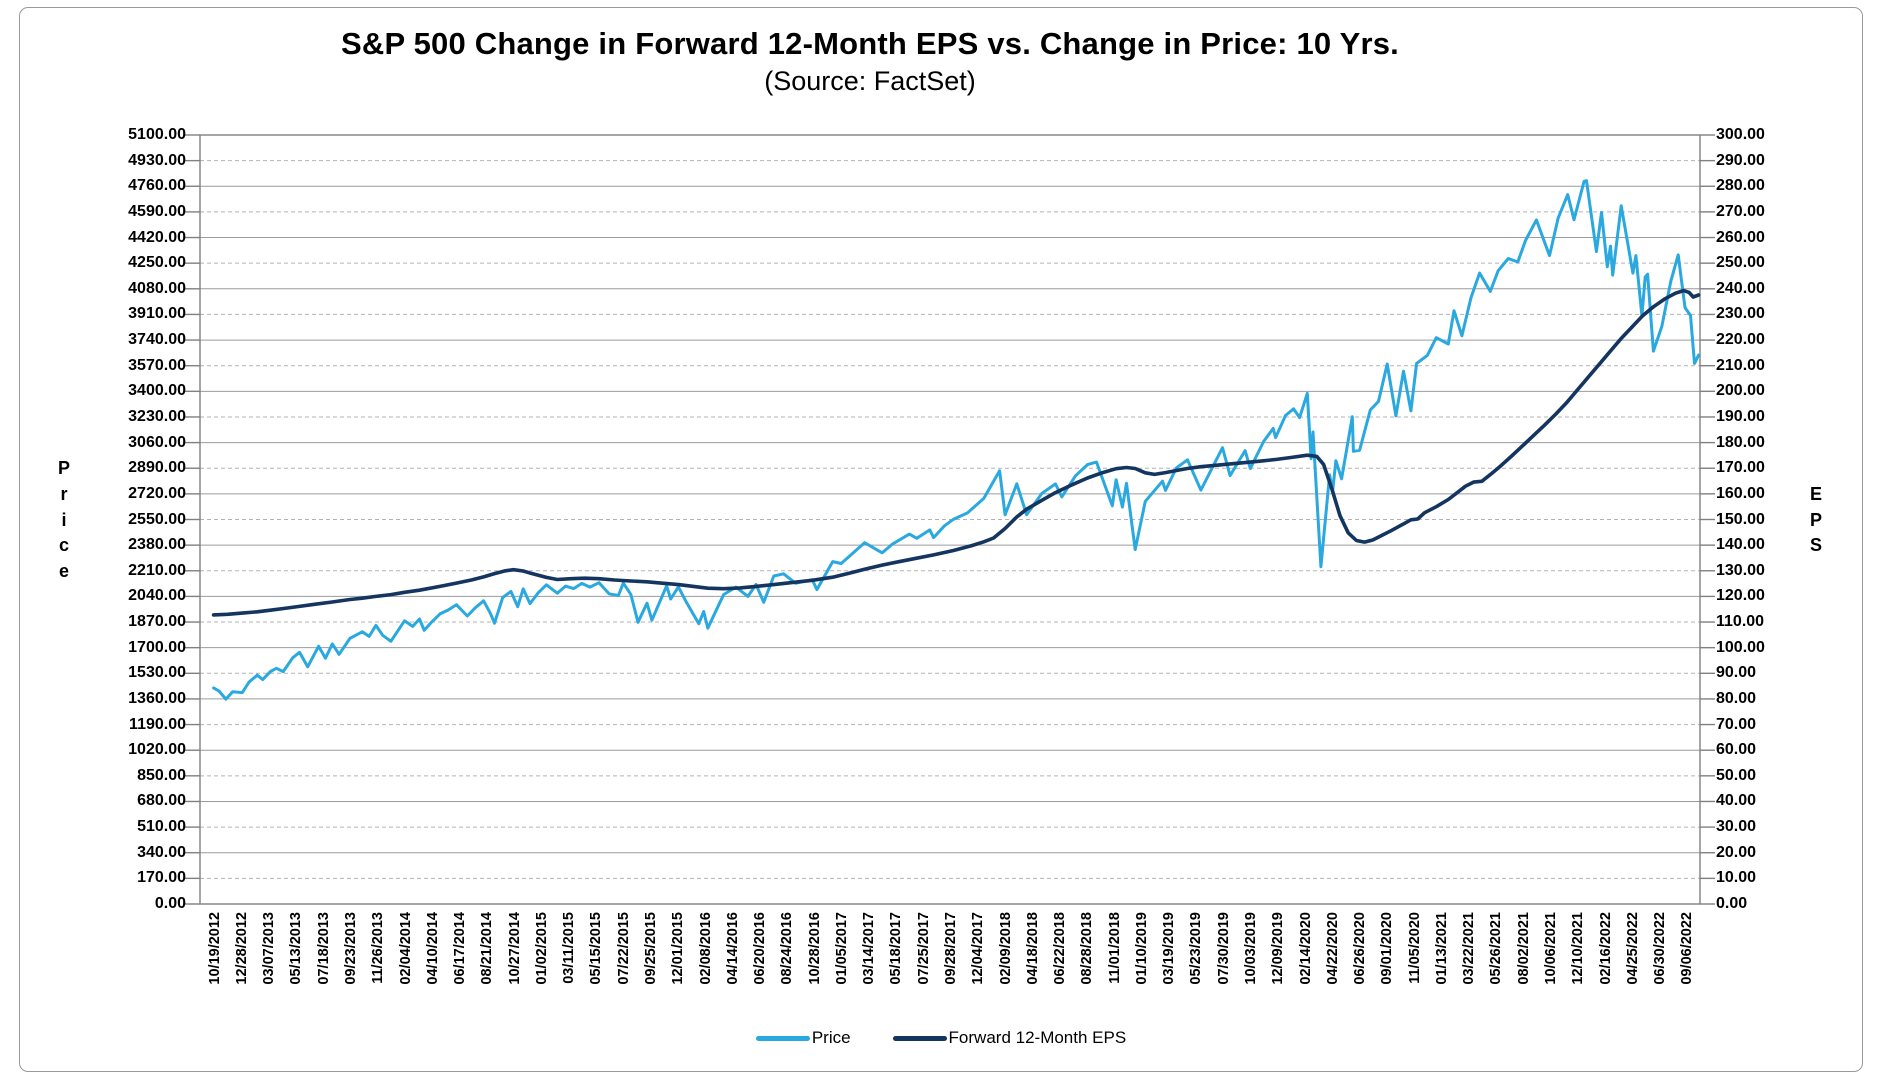 The height and width of the screenshot is (1079, 1882). I want to click on y-tick-left: 1530.00, so click(157, 673).